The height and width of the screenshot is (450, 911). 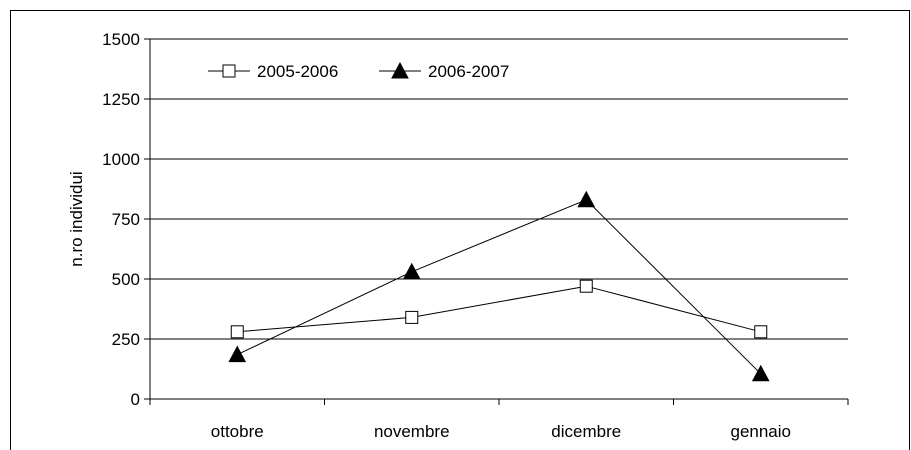 I want to click on x-tick-label: dicembre, so click(x=586, y=431).